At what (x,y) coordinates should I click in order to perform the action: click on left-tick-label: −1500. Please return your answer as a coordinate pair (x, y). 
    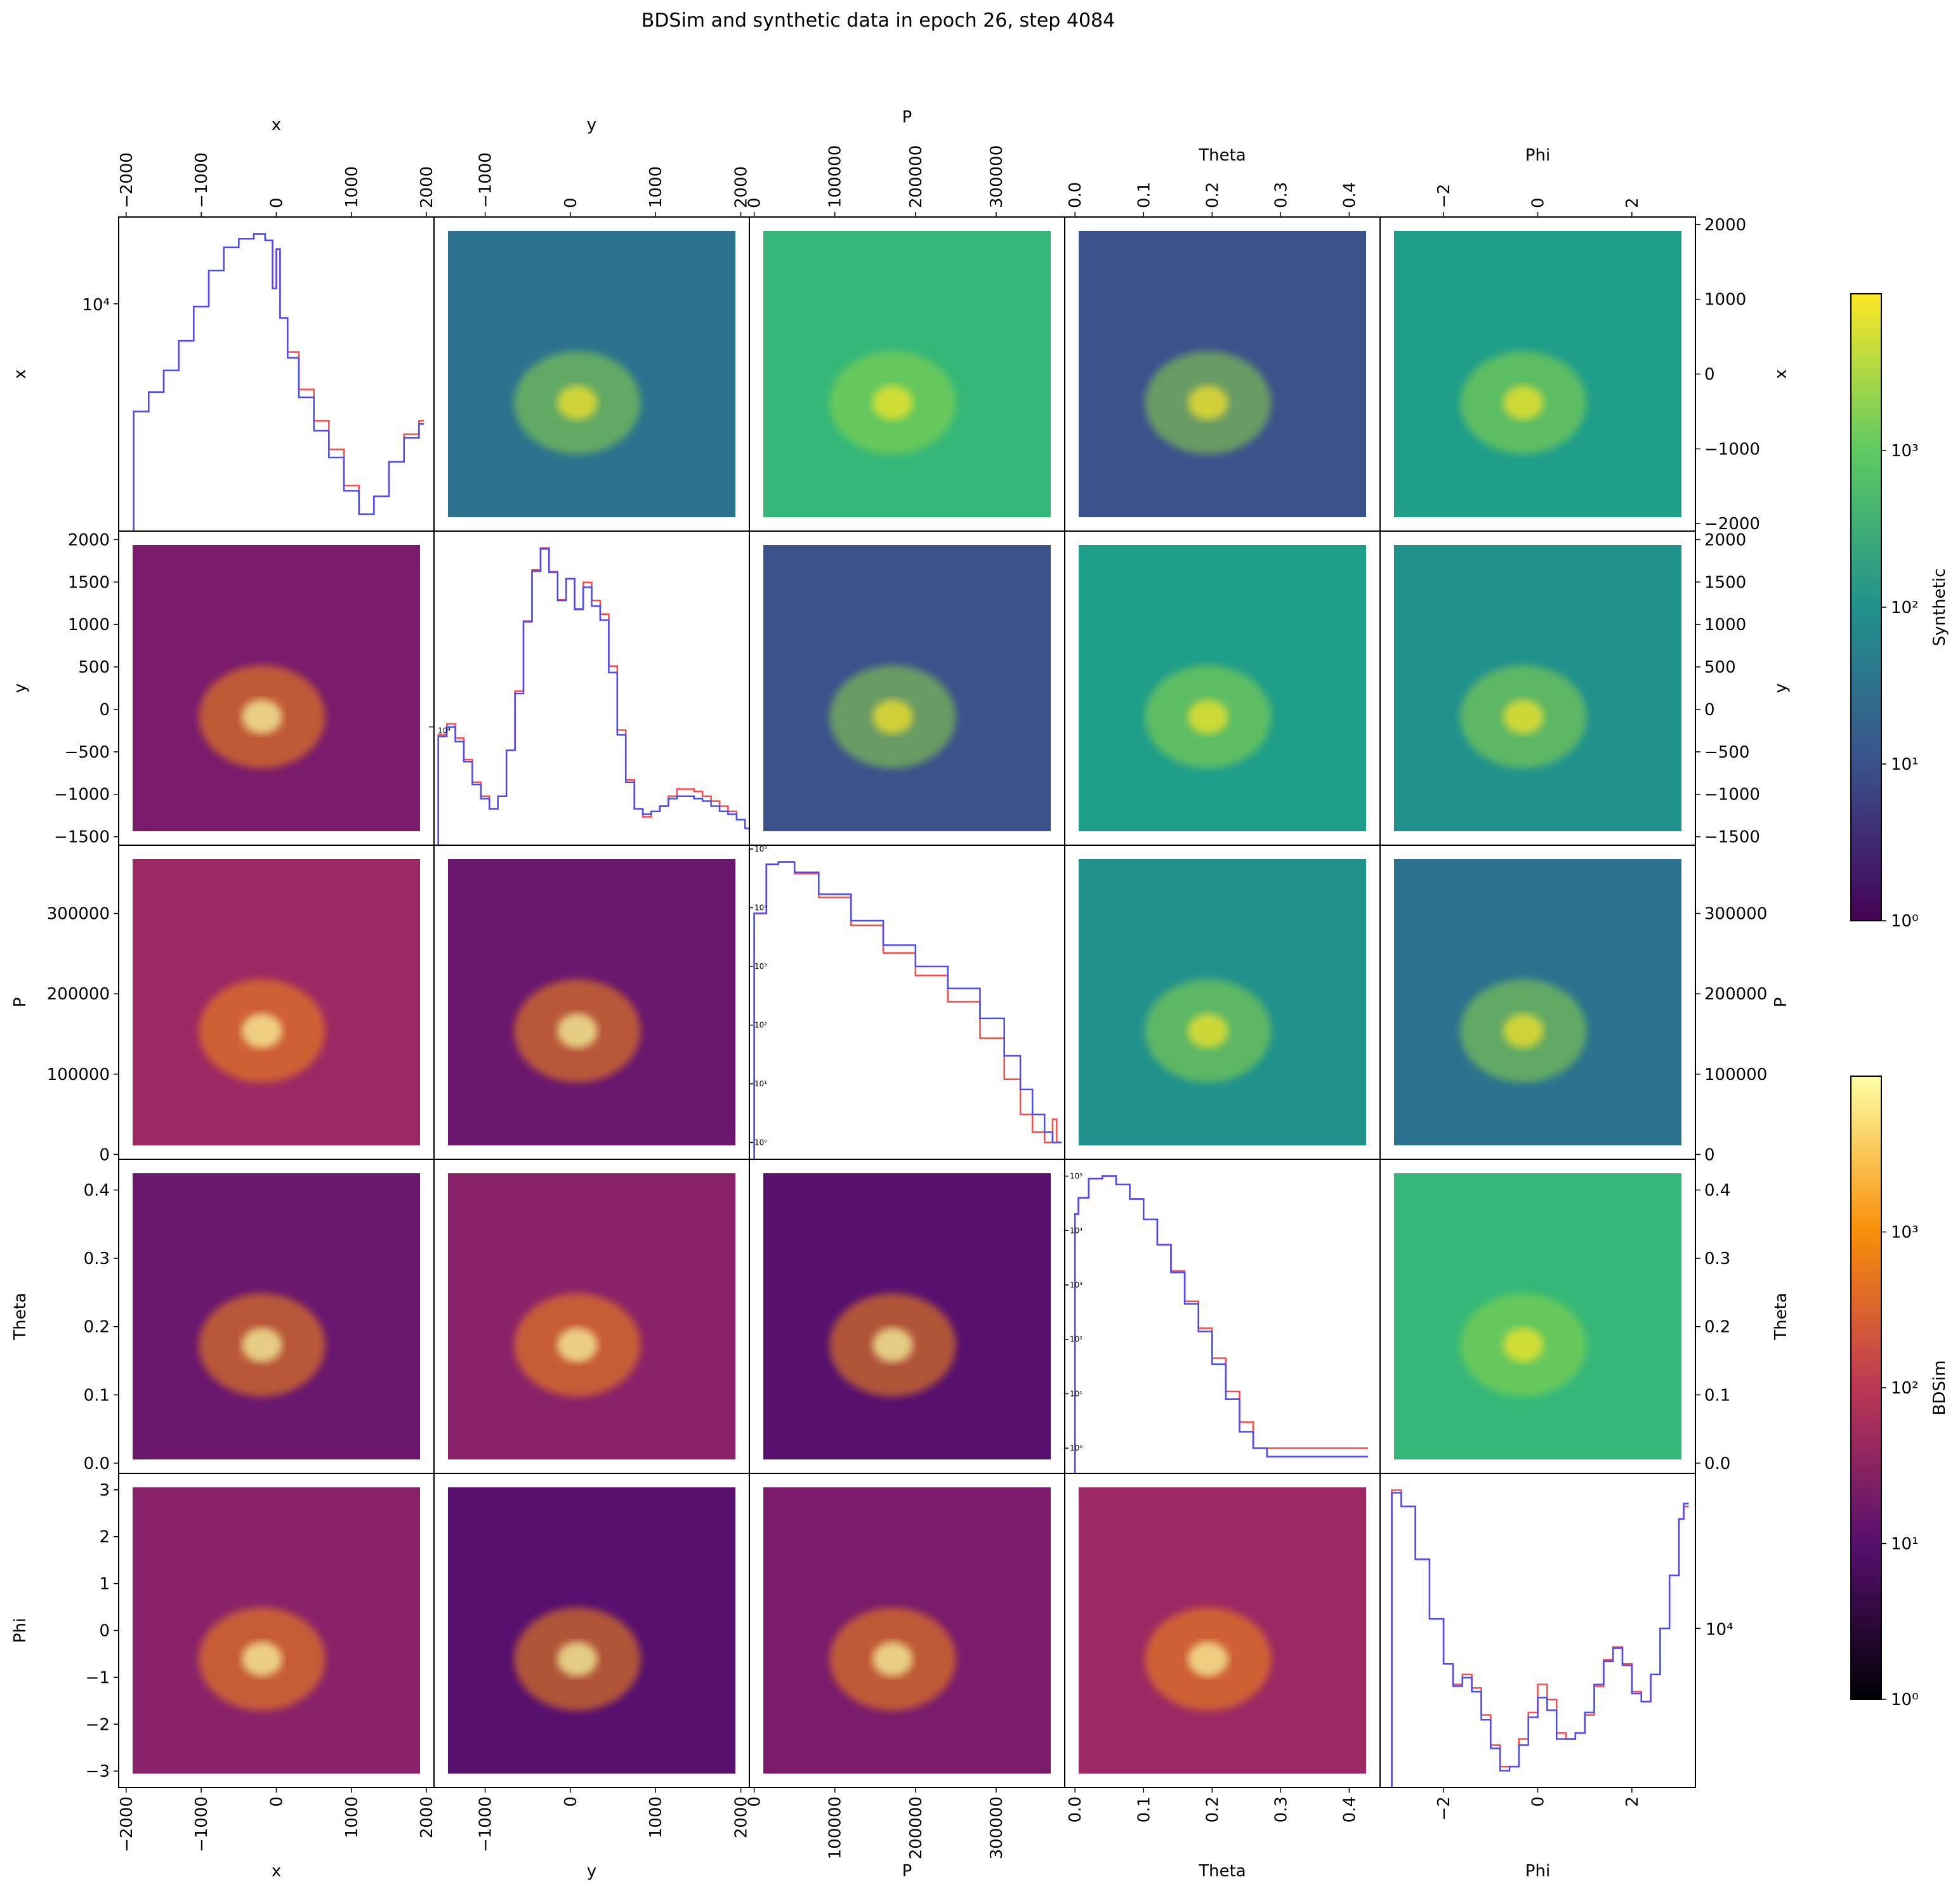
    Looking at the image, I should click on (82, 837).